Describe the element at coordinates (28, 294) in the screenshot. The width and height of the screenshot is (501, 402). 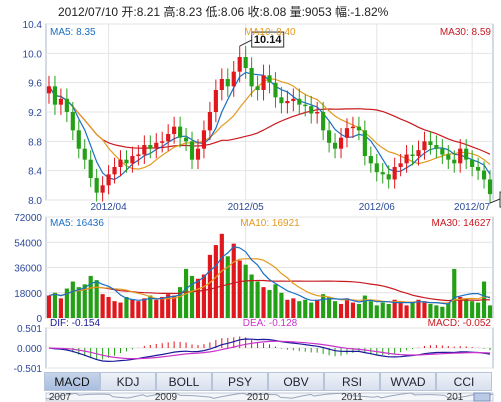
I see `volume-y-tick: 18000` at that location.